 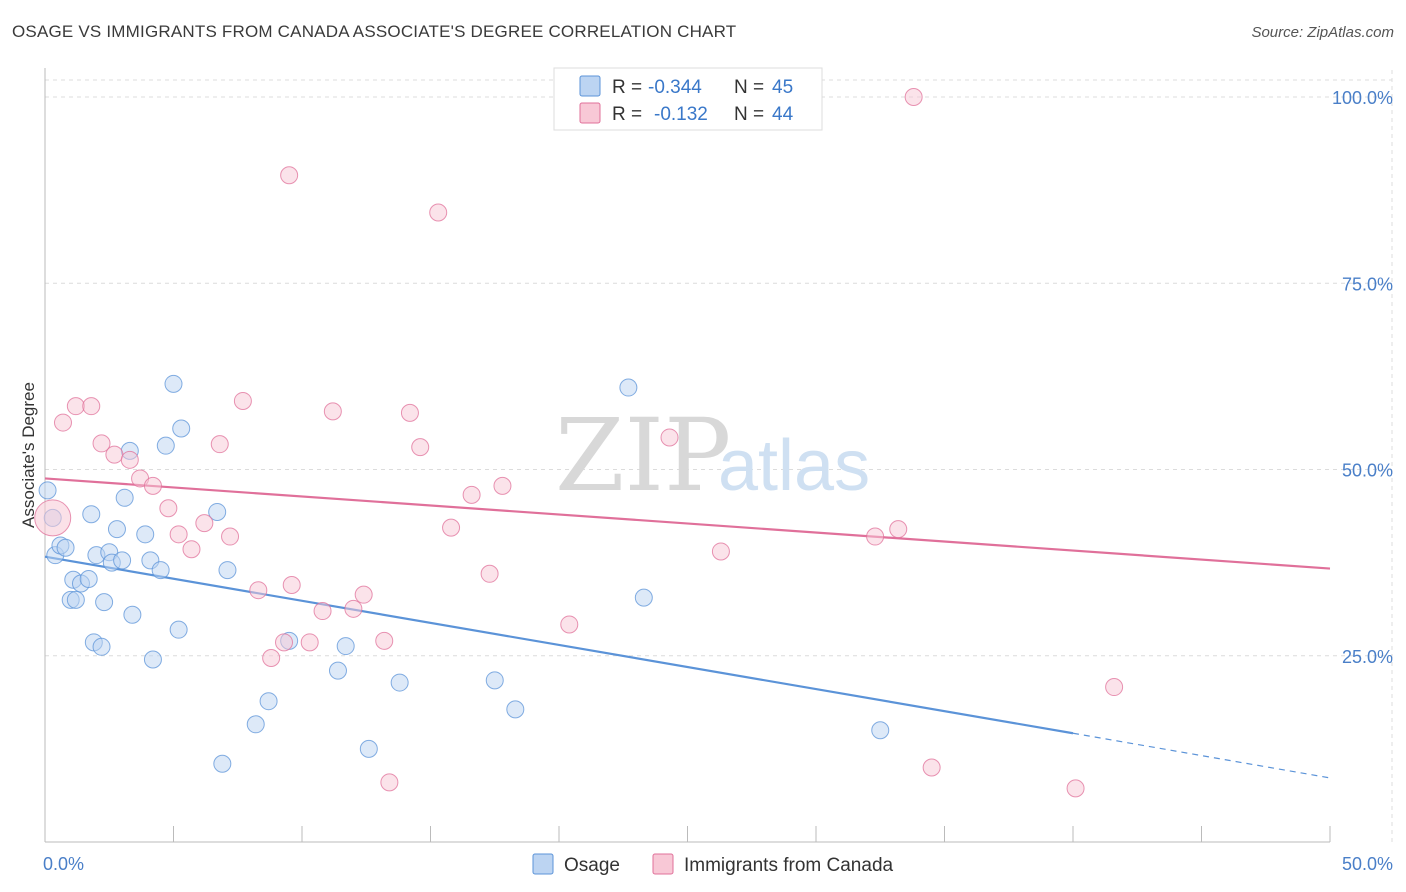 What do you see at coordinates (1201, 755) in the screenshot?
I see `osage-trend-line-extension` at bounding box center [1201, 755].